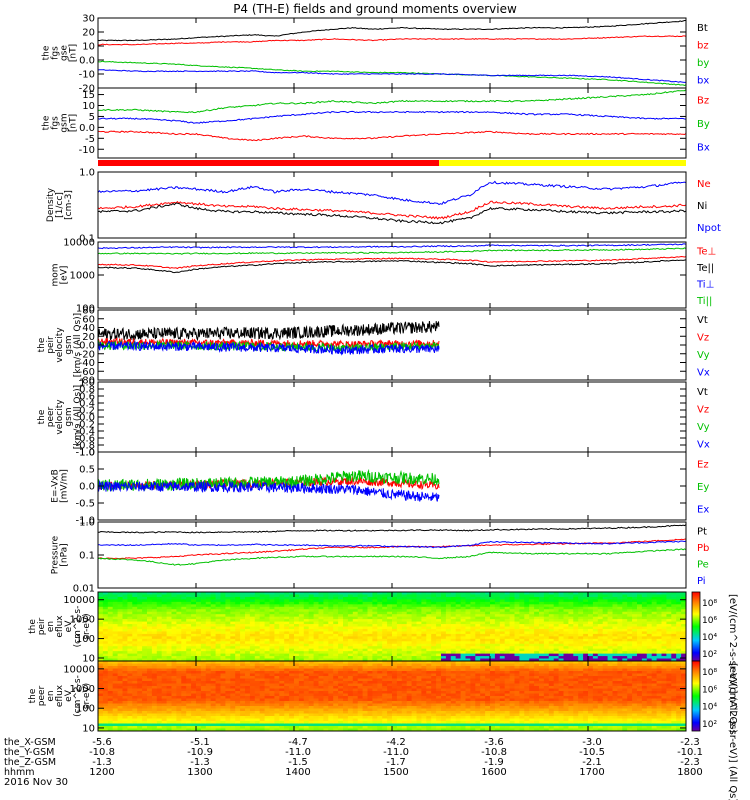  I want to click on legend-Npot: Npot, so click(709, 228).